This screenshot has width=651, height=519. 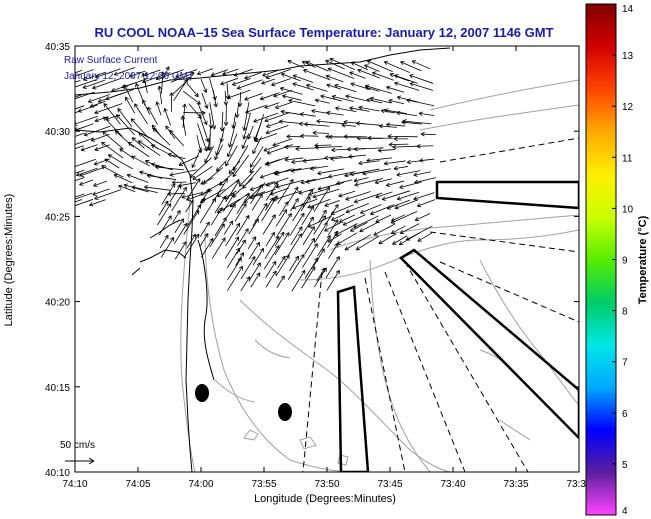 I want to click on x-tick-label: 73:35, so click(x=515, y=484).